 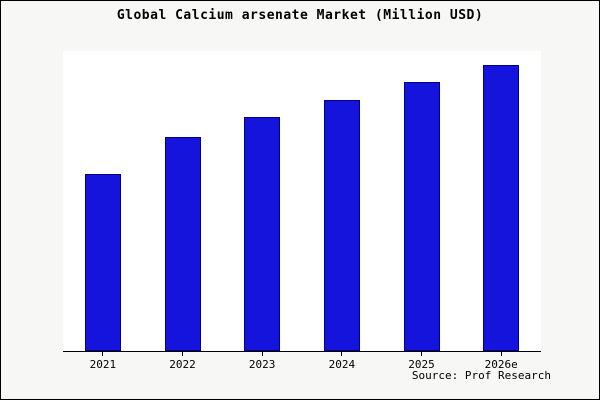 I want to click on x-tick-text: 2026e, so click(x=501, y=364).